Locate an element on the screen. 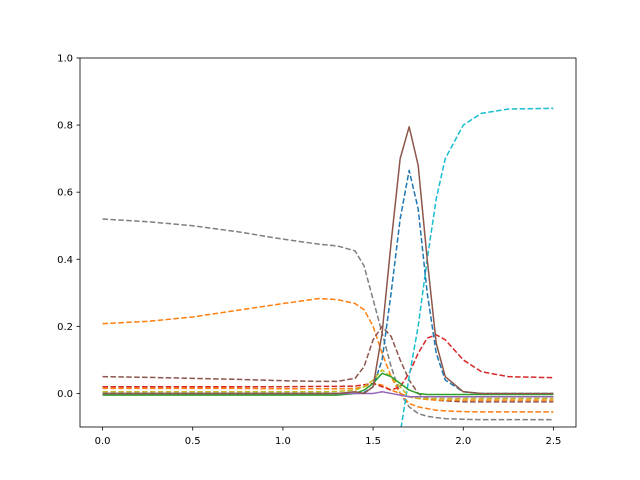 The width and height of the screenshot is (640, 480). x-tick-label: 2.5 is located at coordinates (554, 441).